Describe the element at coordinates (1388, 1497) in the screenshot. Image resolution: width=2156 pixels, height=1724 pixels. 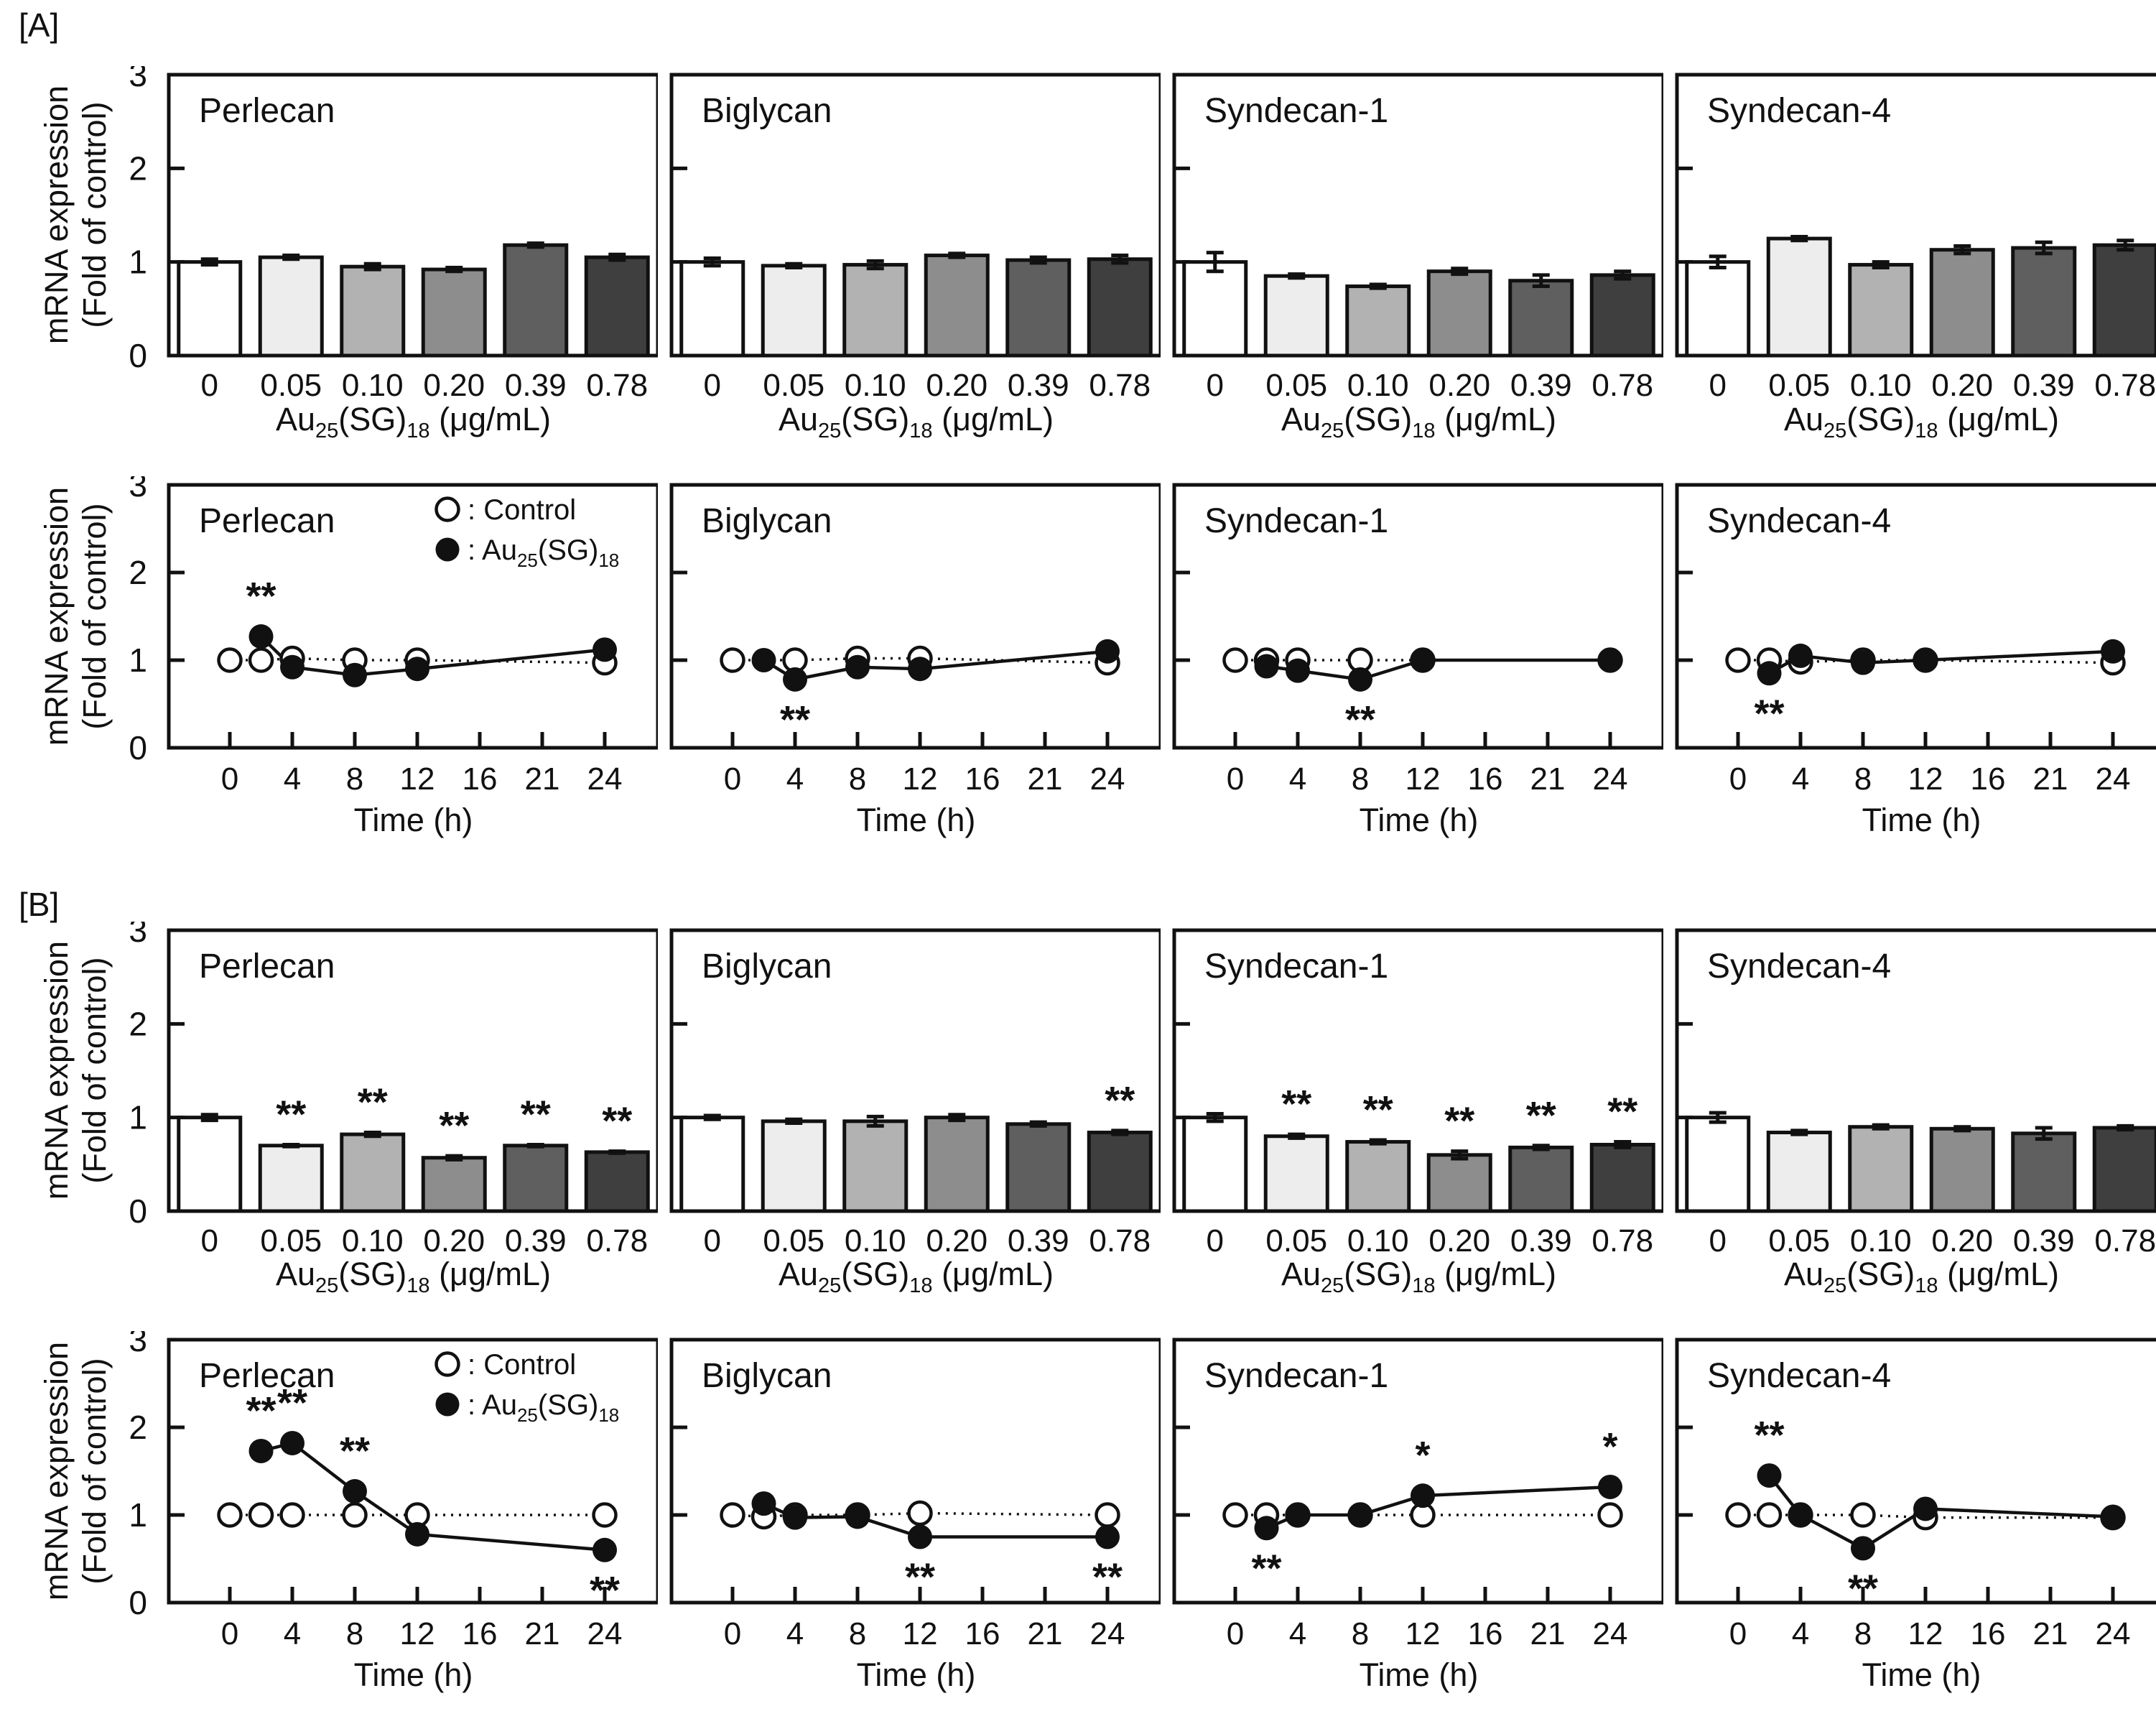
I see `panel-b-line-syndecan1: Syndecan-1 0 4 8 12 16 21 24 ** * *` at that location.